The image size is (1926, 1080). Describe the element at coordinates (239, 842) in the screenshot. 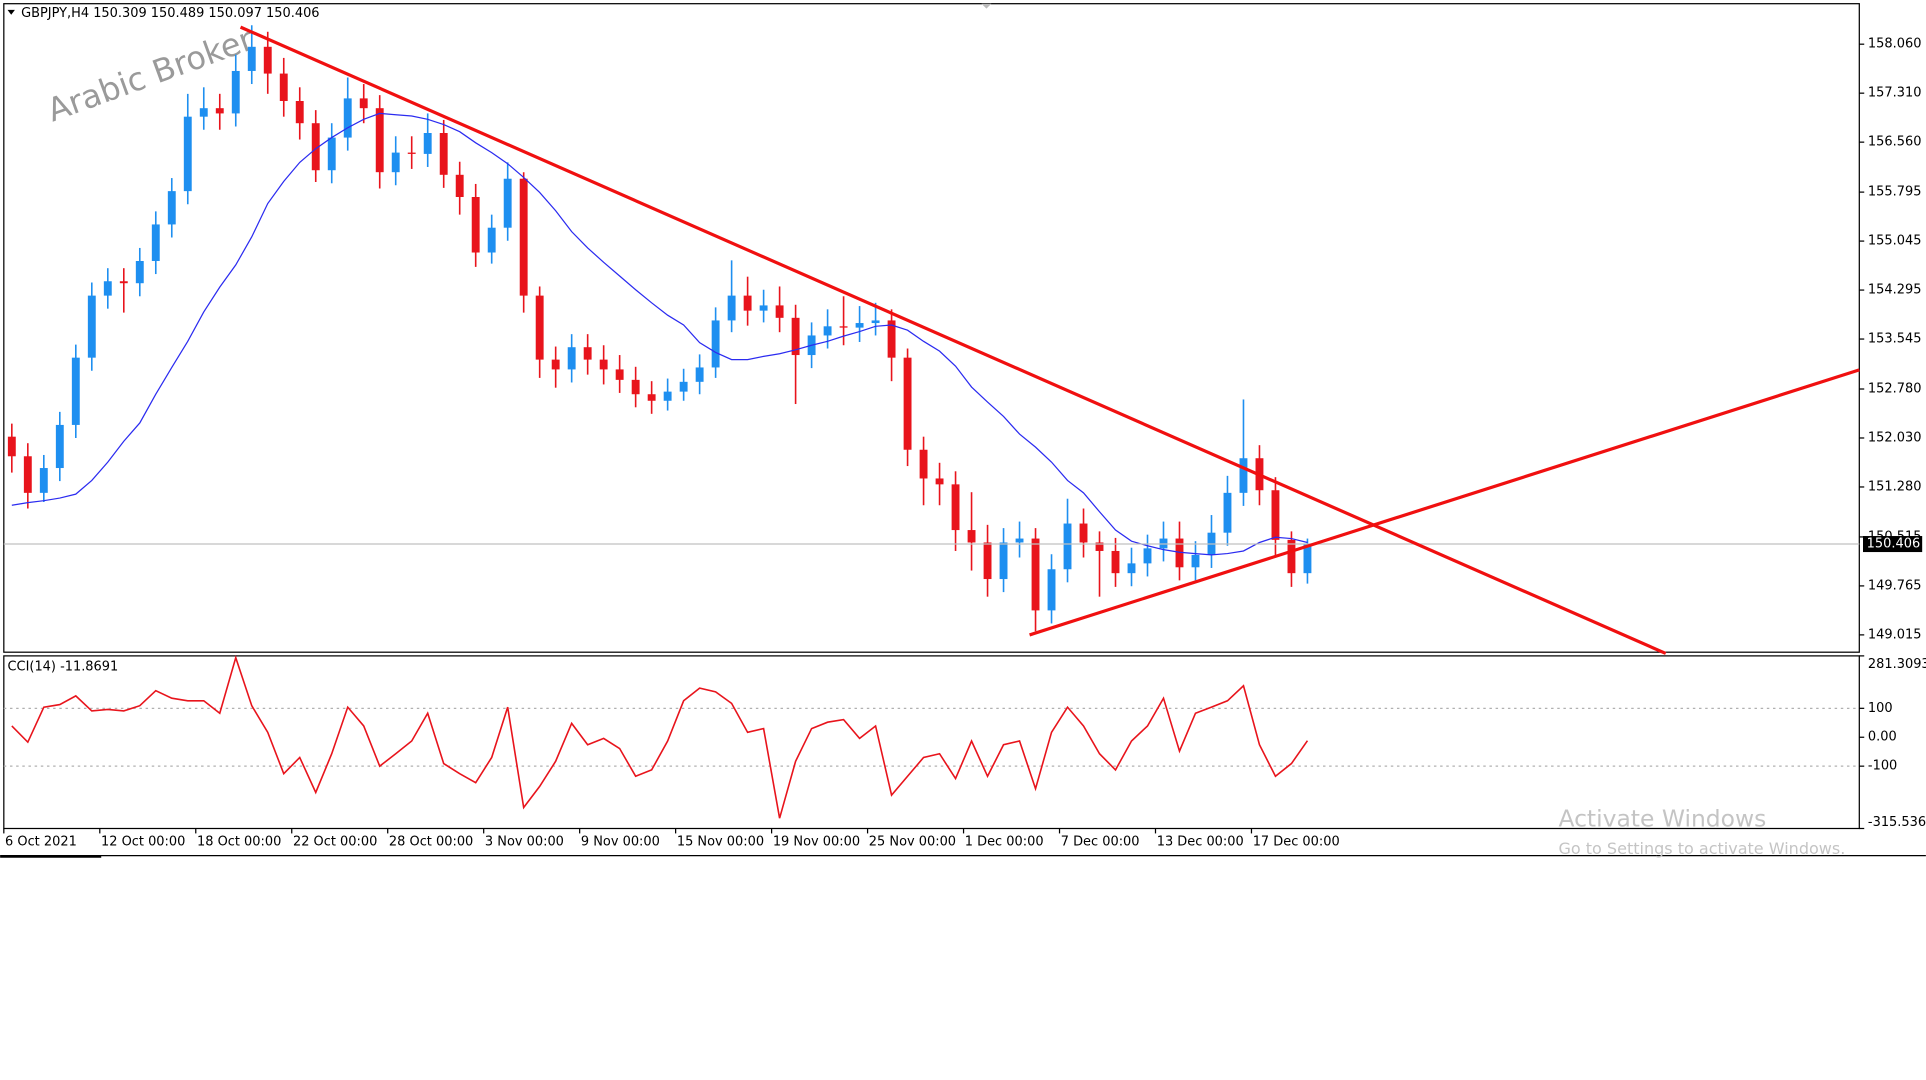

I see `x-tick-label: 18 Oct 00:00` at that location.